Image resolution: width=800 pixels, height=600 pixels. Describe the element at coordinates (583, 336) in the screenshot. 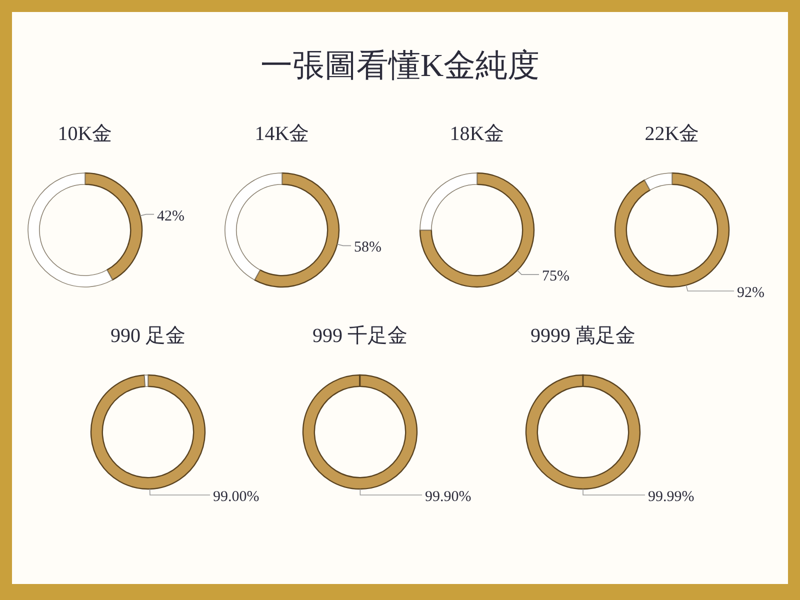

I see `chart-title: 9999 萬足金` at that location.